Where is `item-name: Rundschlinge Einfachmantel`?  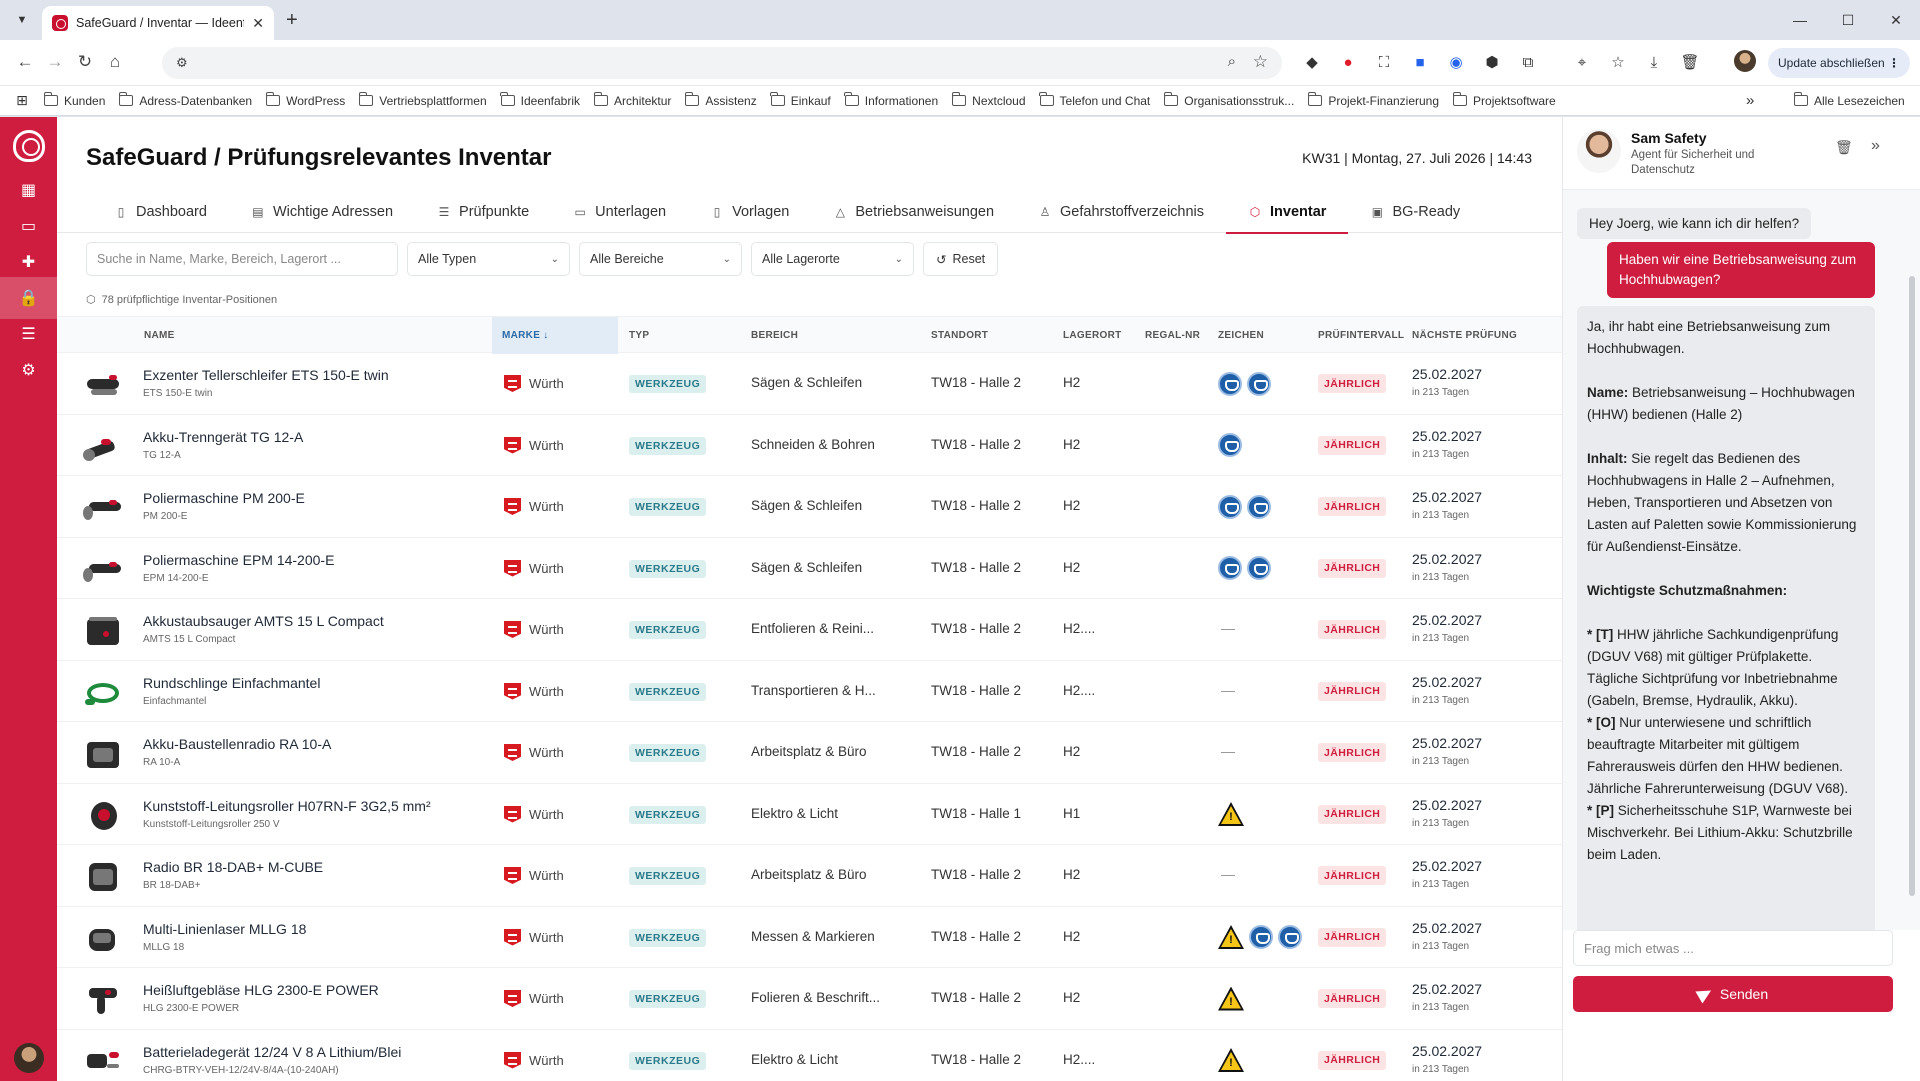
item-name: Rundschlinge Einfachmantel is located at coordinates (232, 682).